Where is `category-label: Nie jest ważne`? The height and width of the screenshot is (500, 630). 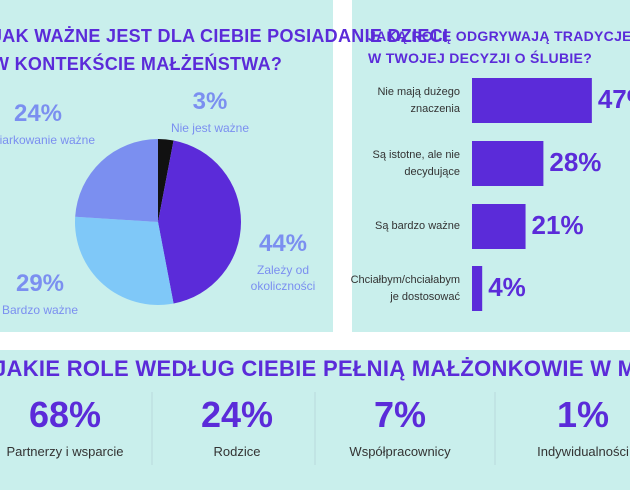 category-label: Nie jest ważne is located at coordinates (210, 128).